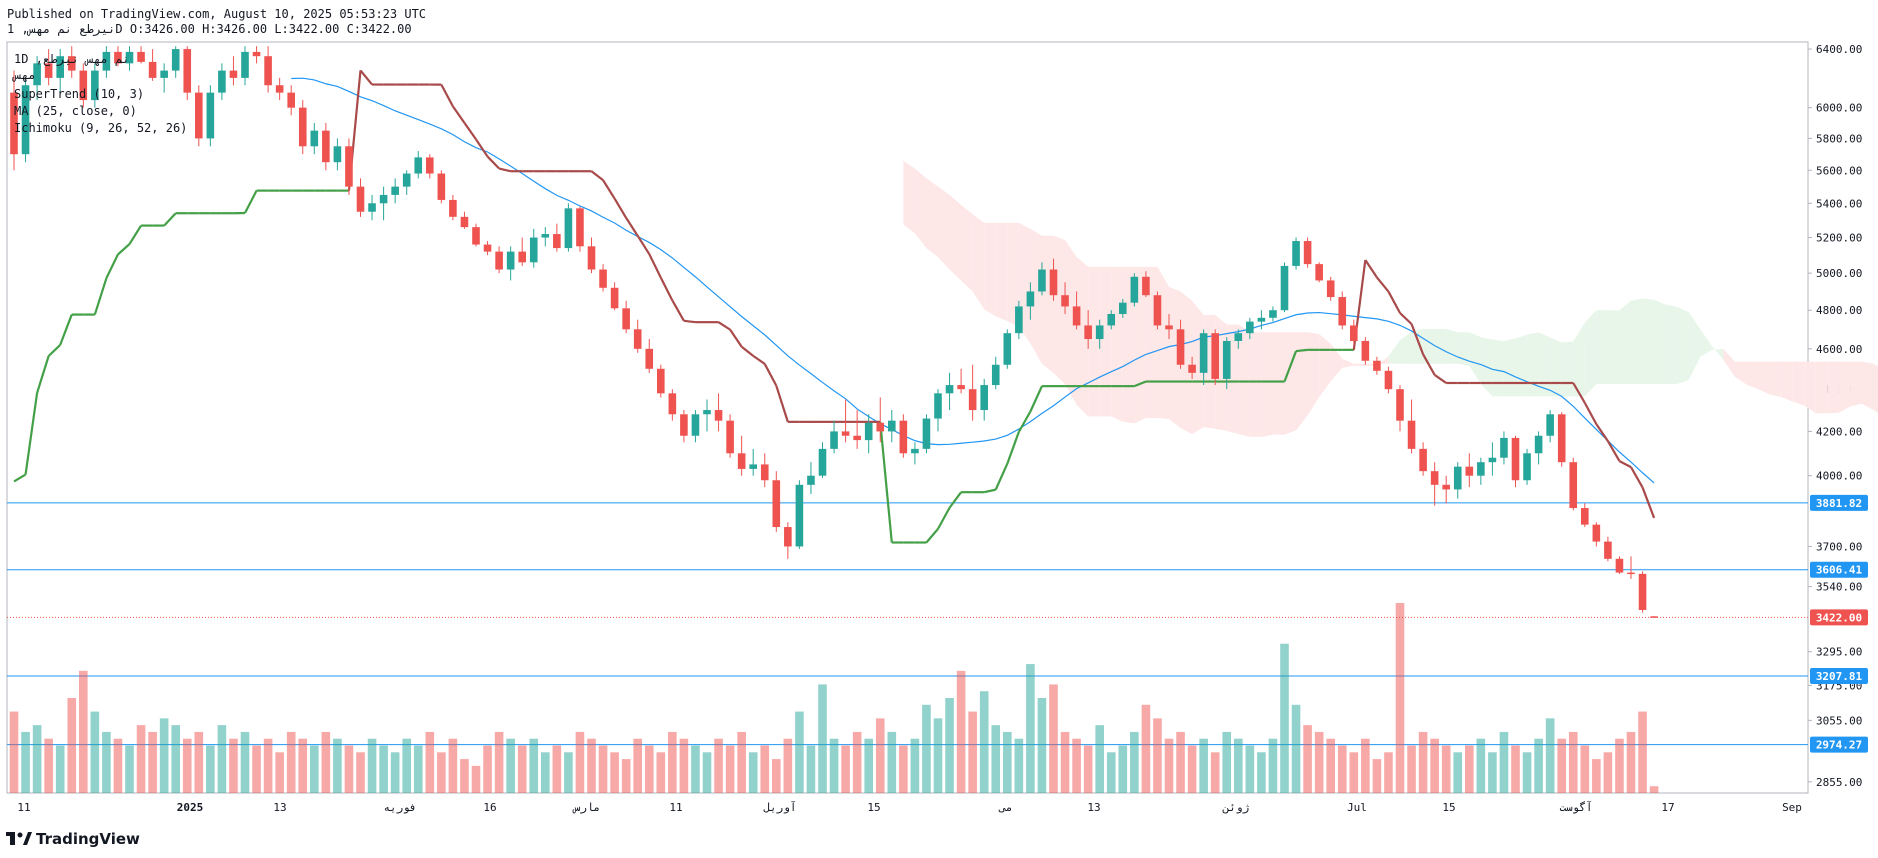  Describe the element at coordinates (73, 839) in the screenshot. I see `tradingview-brand: TradingView` at that location.